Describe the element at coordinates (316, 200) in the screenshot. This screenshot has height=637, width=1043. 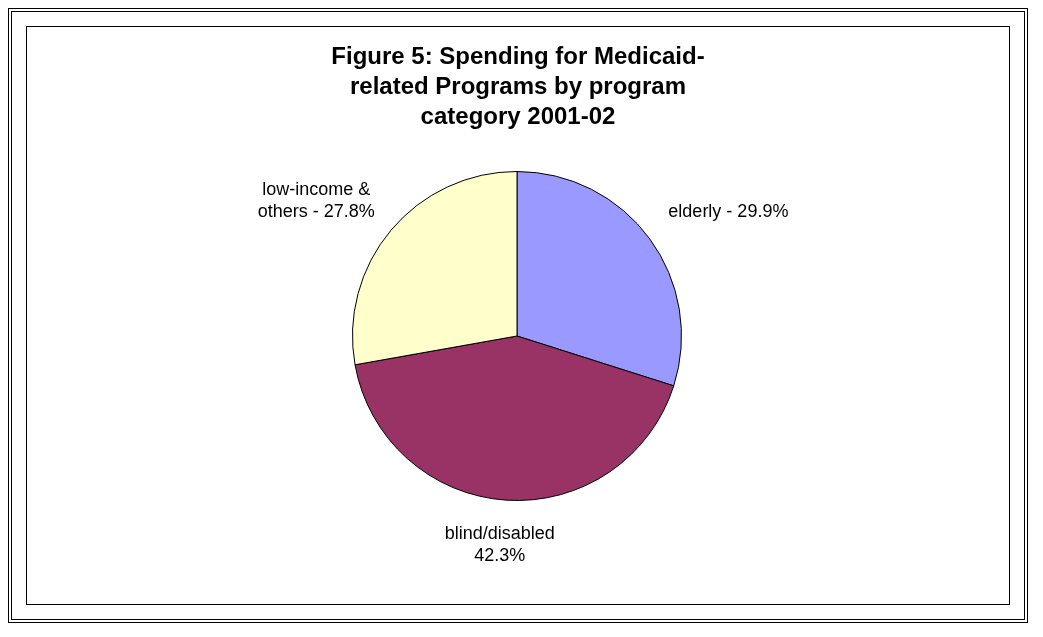
I see `slice-label: low-income & others - 27.8%` at that location.